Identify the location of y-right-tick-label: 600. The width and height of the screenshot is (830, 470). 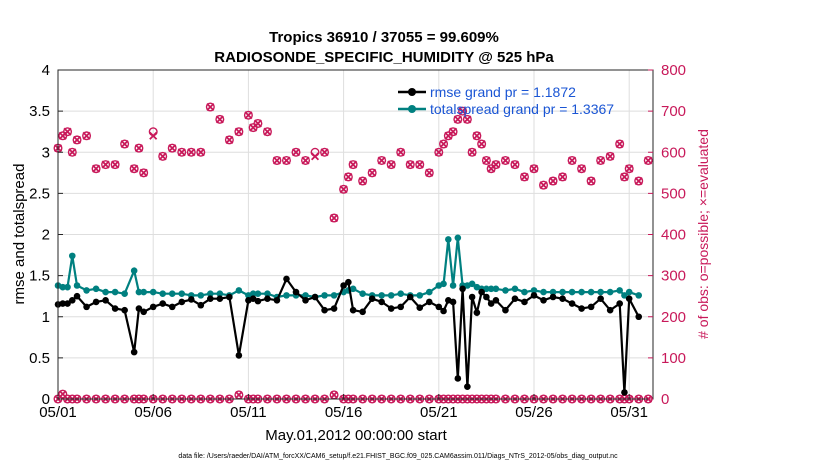
(673, 152).